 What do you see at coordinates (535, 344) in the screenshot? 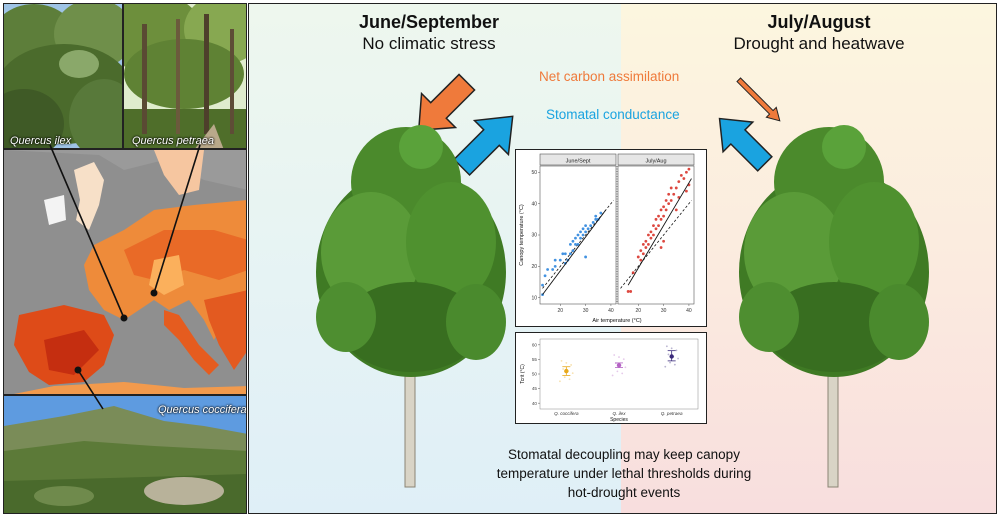
I see `y-tick-label: 60` at bounding box center [535, 344].